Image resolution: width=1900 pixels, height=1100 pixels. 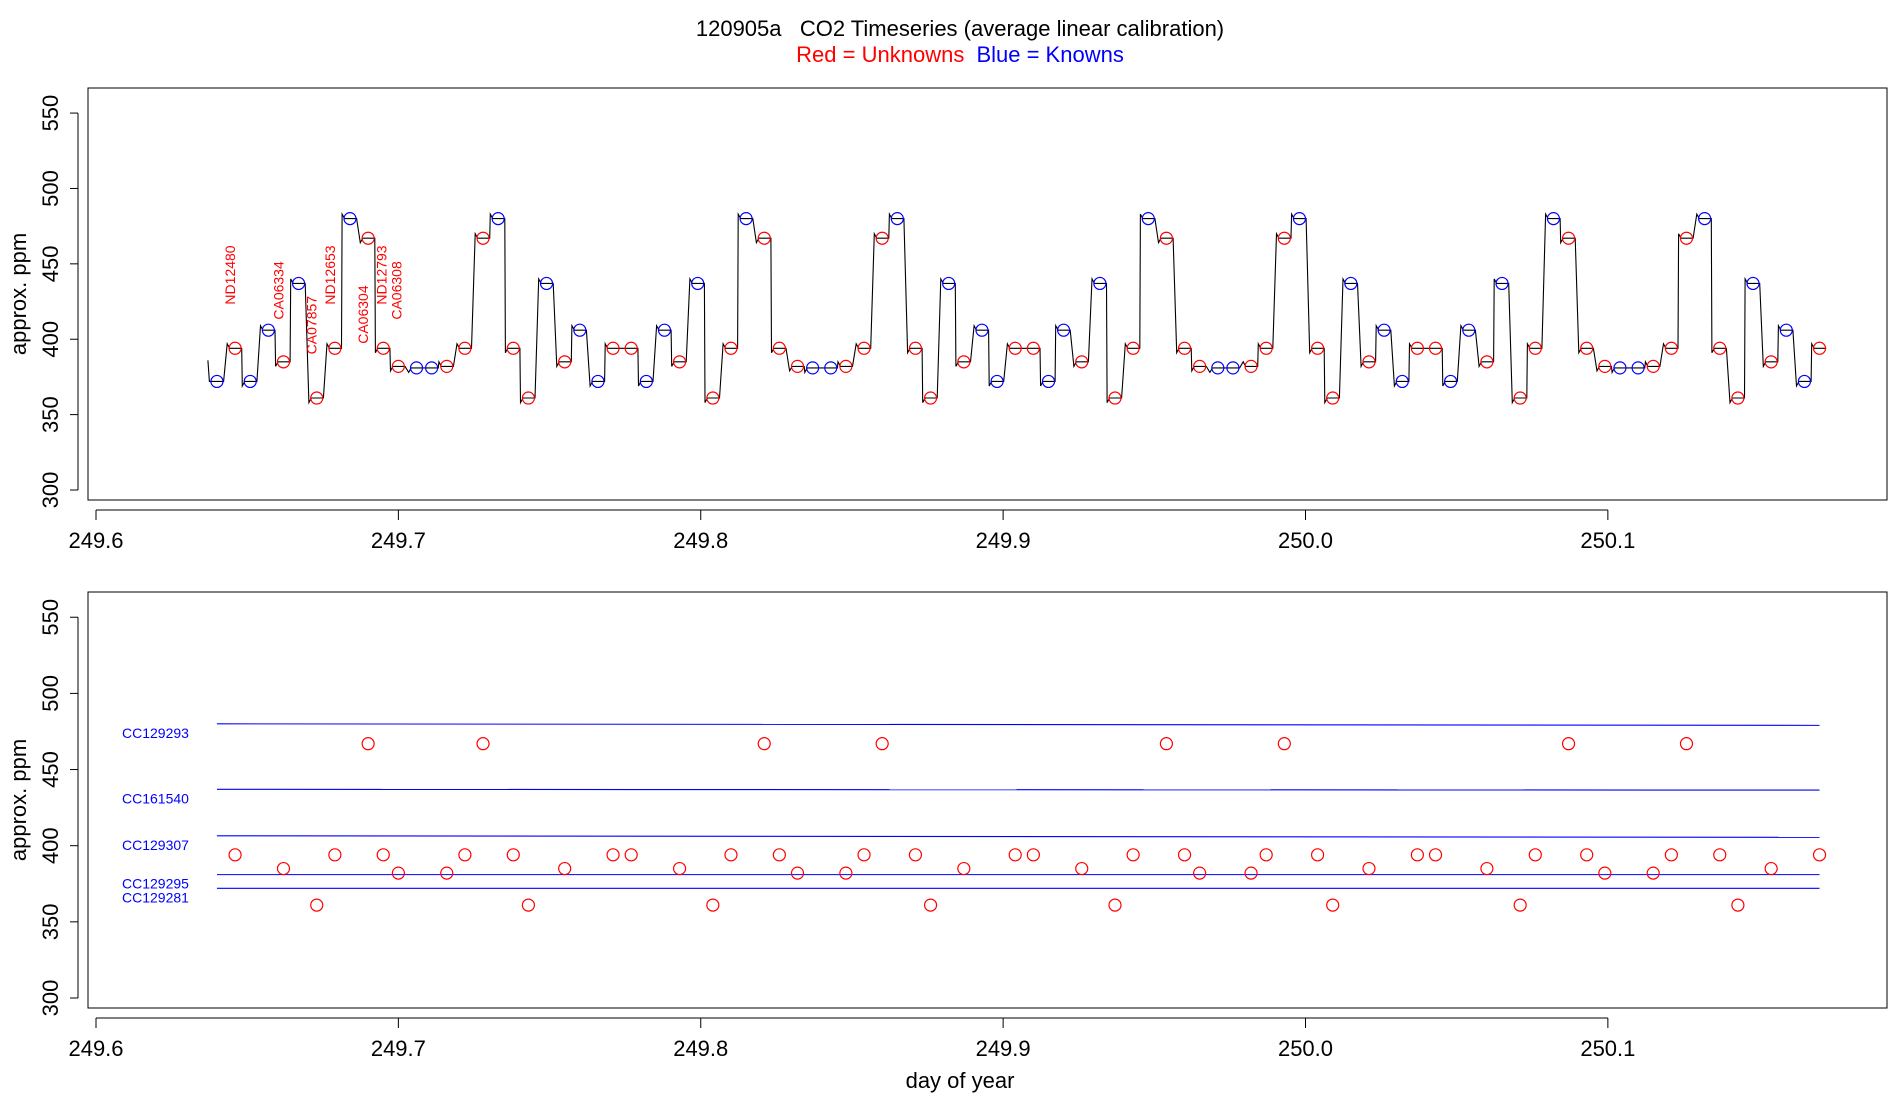 I want to click on reference-line-label: CC129307, so click(x=155, y=845).